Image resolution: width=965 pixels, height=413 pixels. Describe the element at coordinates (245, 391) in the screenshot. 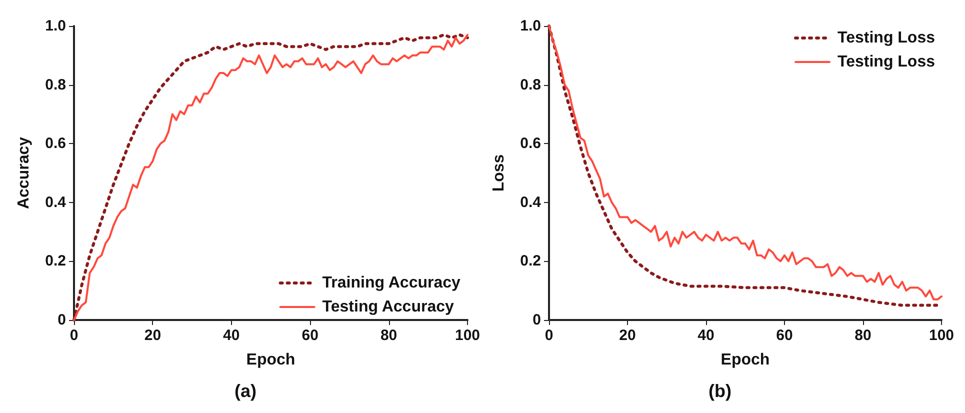

I see `text: (a)` at that location.